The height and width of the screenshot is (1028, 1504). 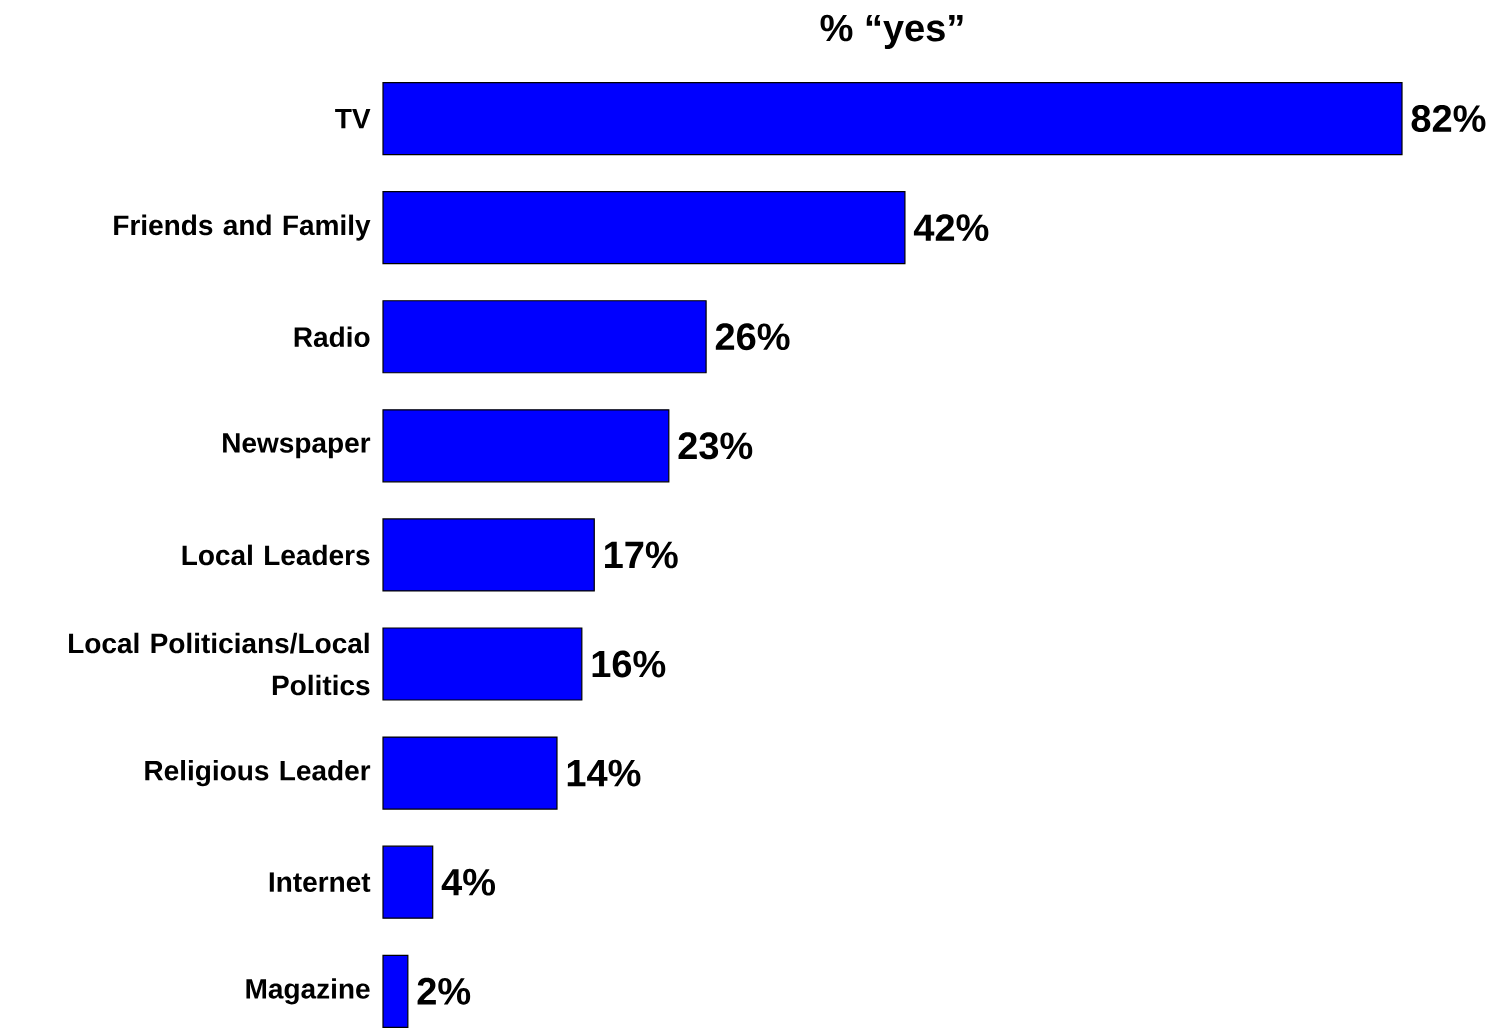 I want to click on data-label: 42%, so click(x=951, y=228).